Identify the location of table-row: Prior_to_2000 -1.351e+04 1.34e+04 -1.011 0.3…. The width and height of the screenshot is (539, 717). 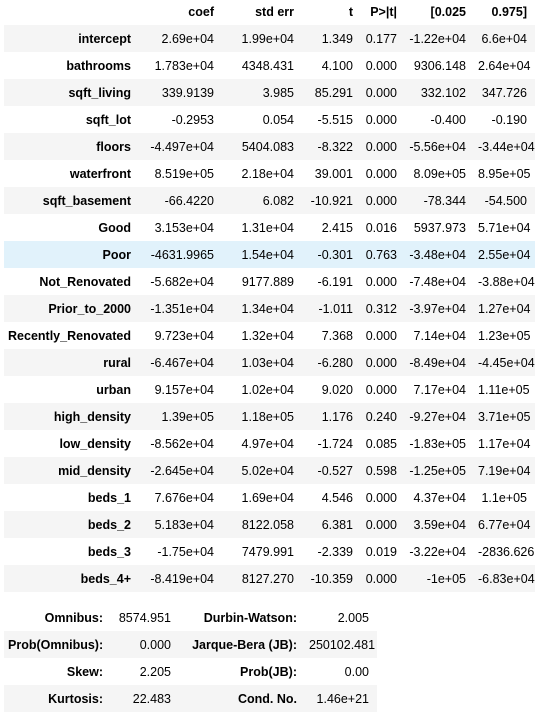
(269, 308).